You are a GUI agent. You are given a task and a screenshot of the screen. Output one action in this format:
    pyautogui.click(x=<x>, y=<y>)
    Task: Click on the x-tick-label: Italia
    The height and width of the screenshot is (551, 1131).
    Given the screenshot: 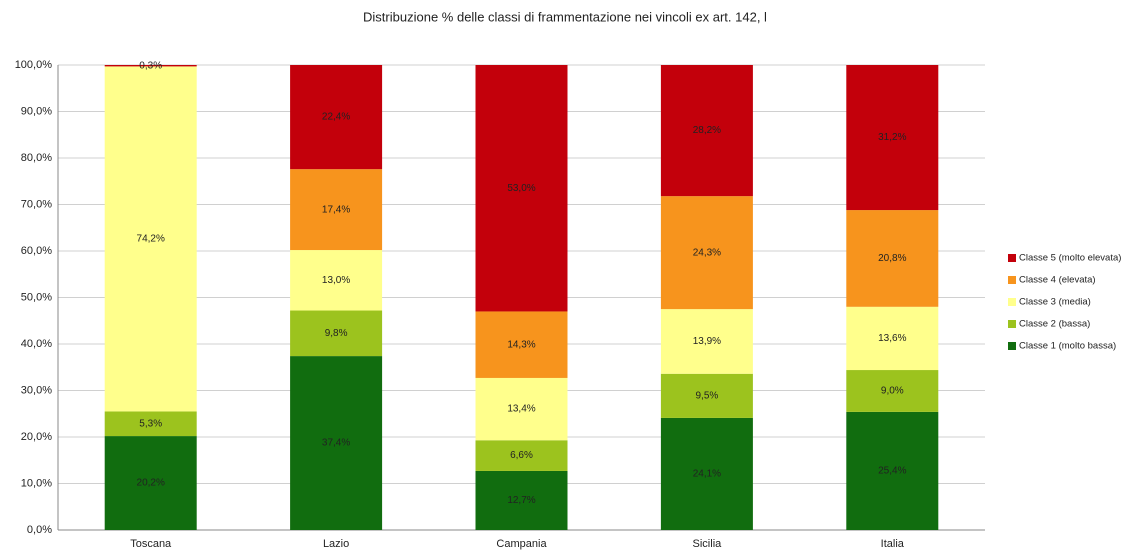 What is the action you would take?
    pyautogui.click(x=893, y=544)
    